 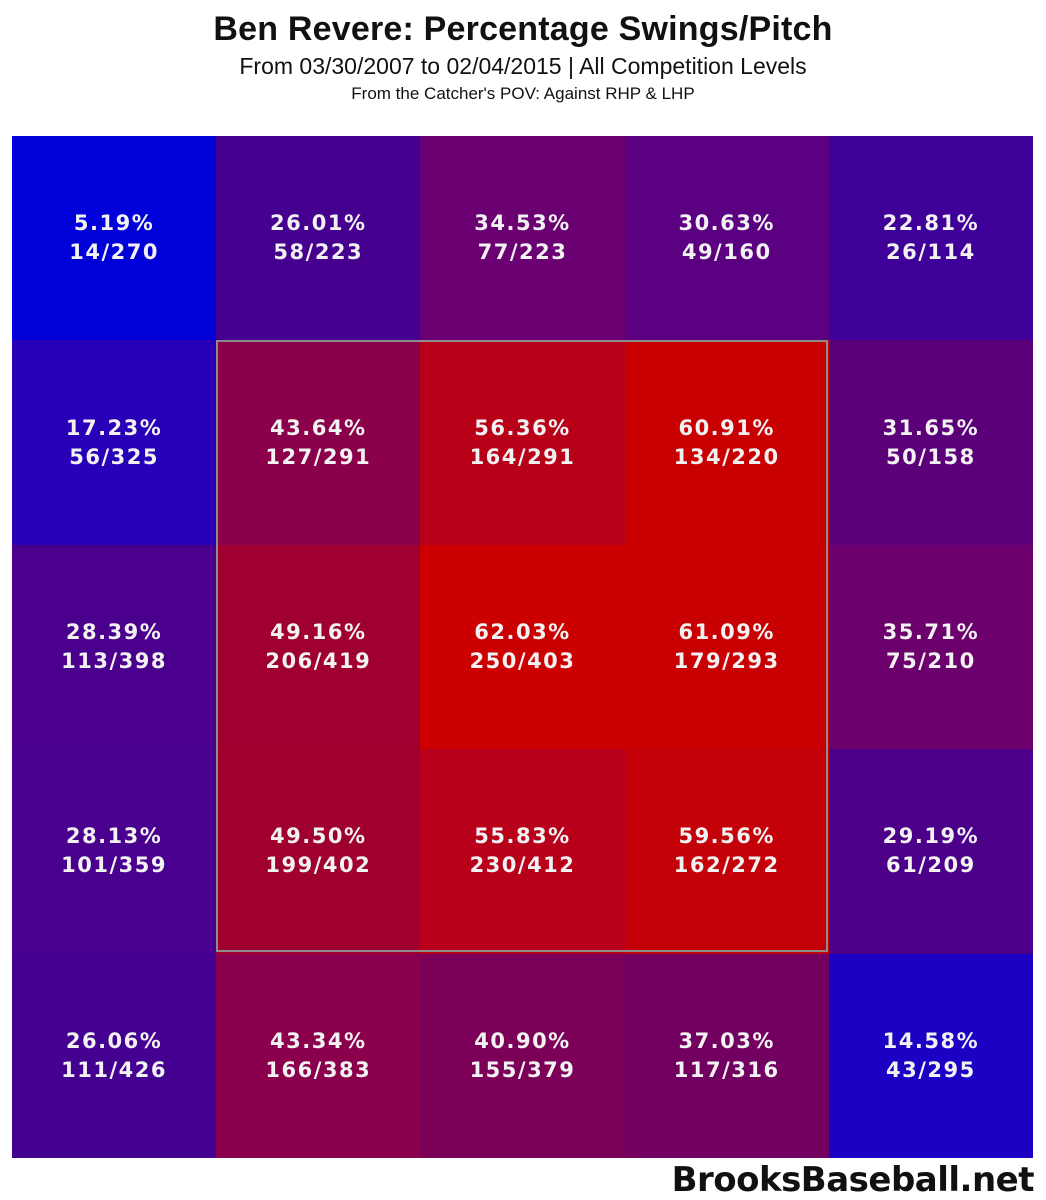 I want to click on cell-percentage: 31.65%, so click(x=931, y=427).